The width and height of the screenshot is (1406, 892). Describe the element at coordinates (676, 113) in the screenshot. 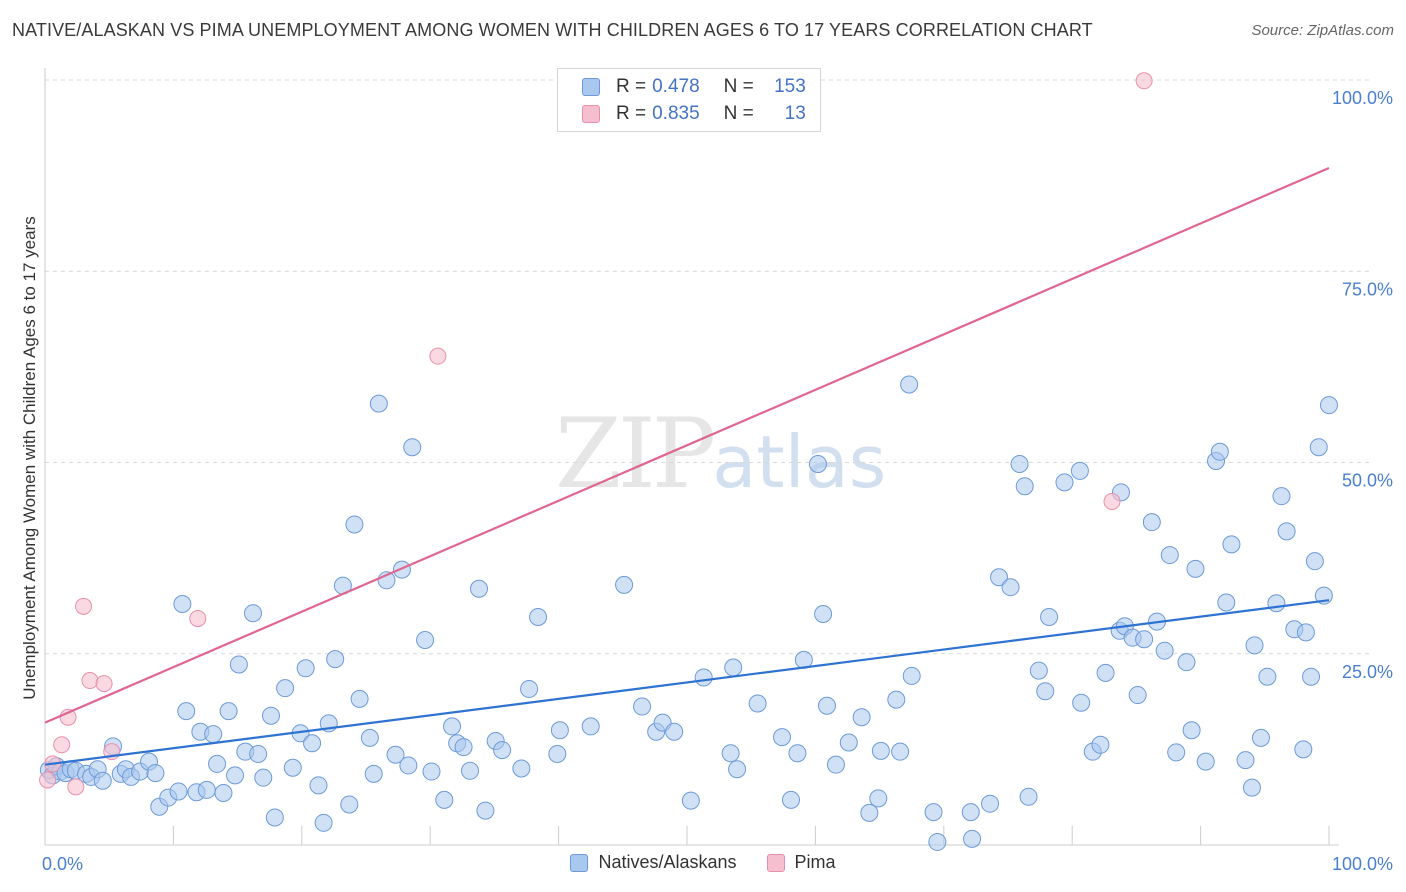

I see `r-value: 0.835` at that location.